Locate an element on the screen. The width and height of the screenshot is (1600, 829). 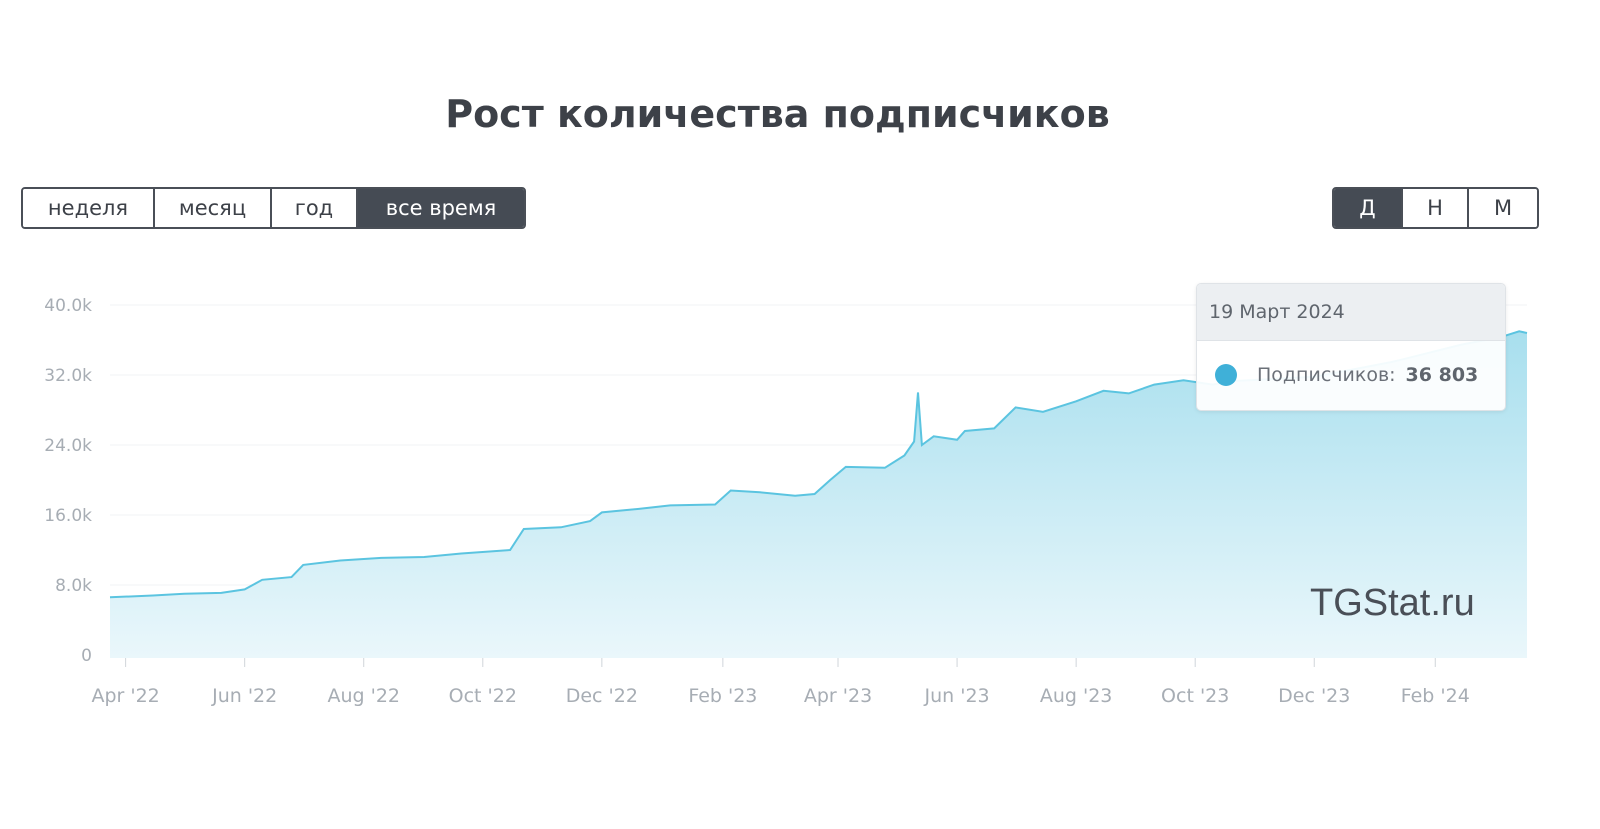
tooltip-series-label: Подписчиков: is located at coordinates (1326, 375).